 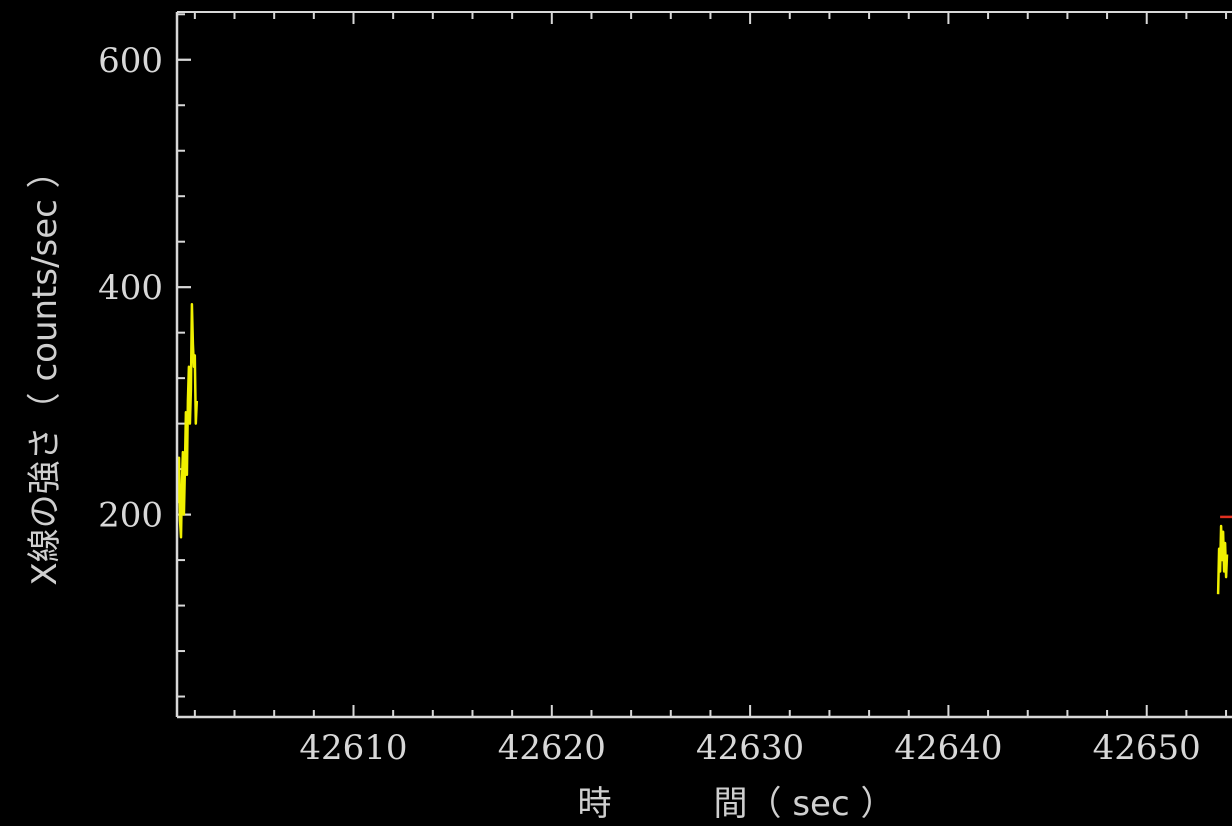 What do you see at coordinates (736, 804) in the screenshot?
I see `x-axis-title: 時 間（ sec ）` at bounding box center [736, 804].